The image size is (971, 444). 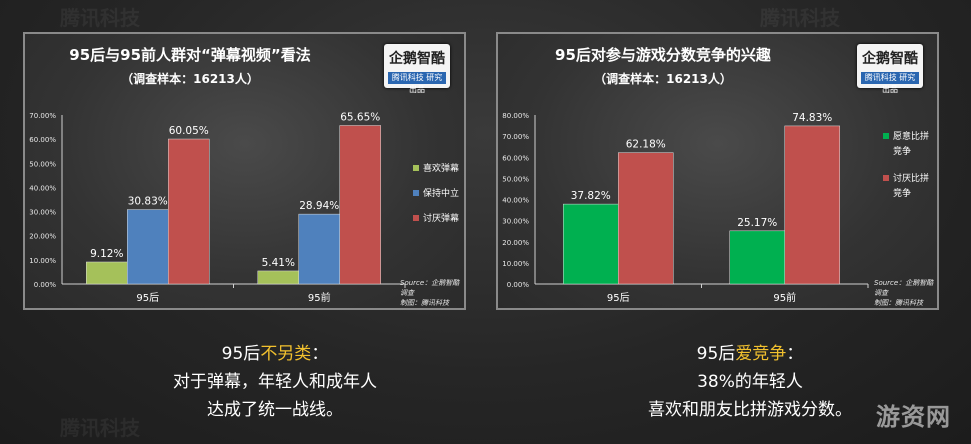 I want to click on caption-highlight: 爱竞争, so click(x=761, y=354).